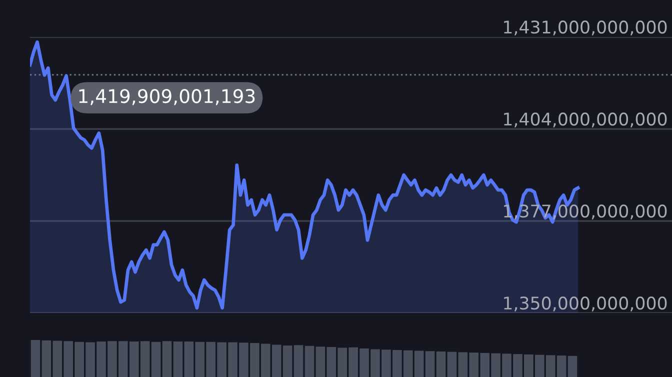  What do you see at coordinates (167, 97) in the screenshot?
I see `ref-line-label: 1,419,909,001,193` at bounding box center [167, 97].